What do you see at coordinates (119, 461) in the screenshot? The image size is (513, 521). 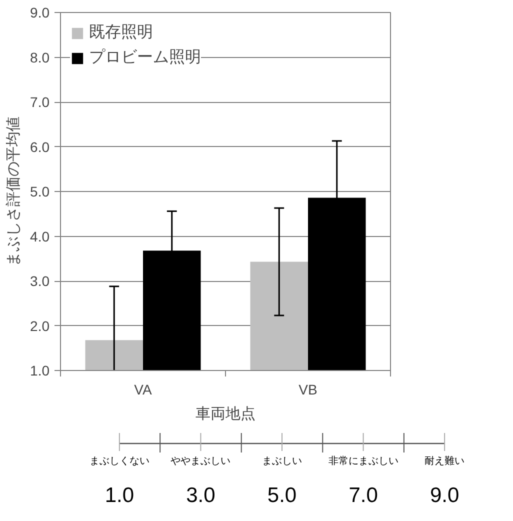 I see `text: まぶしくない` at bounding box center [119, 461].